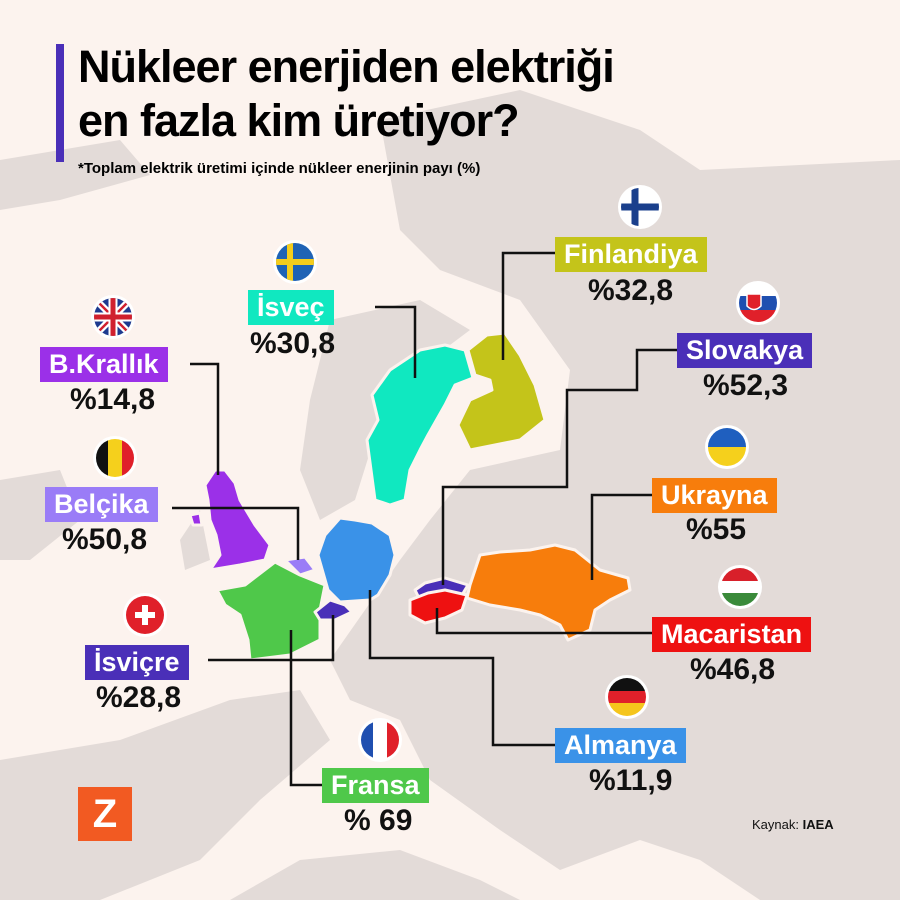 This screenshot has width=900, height=900. I want to click on value-ukraine: %55, so click(716, 529).